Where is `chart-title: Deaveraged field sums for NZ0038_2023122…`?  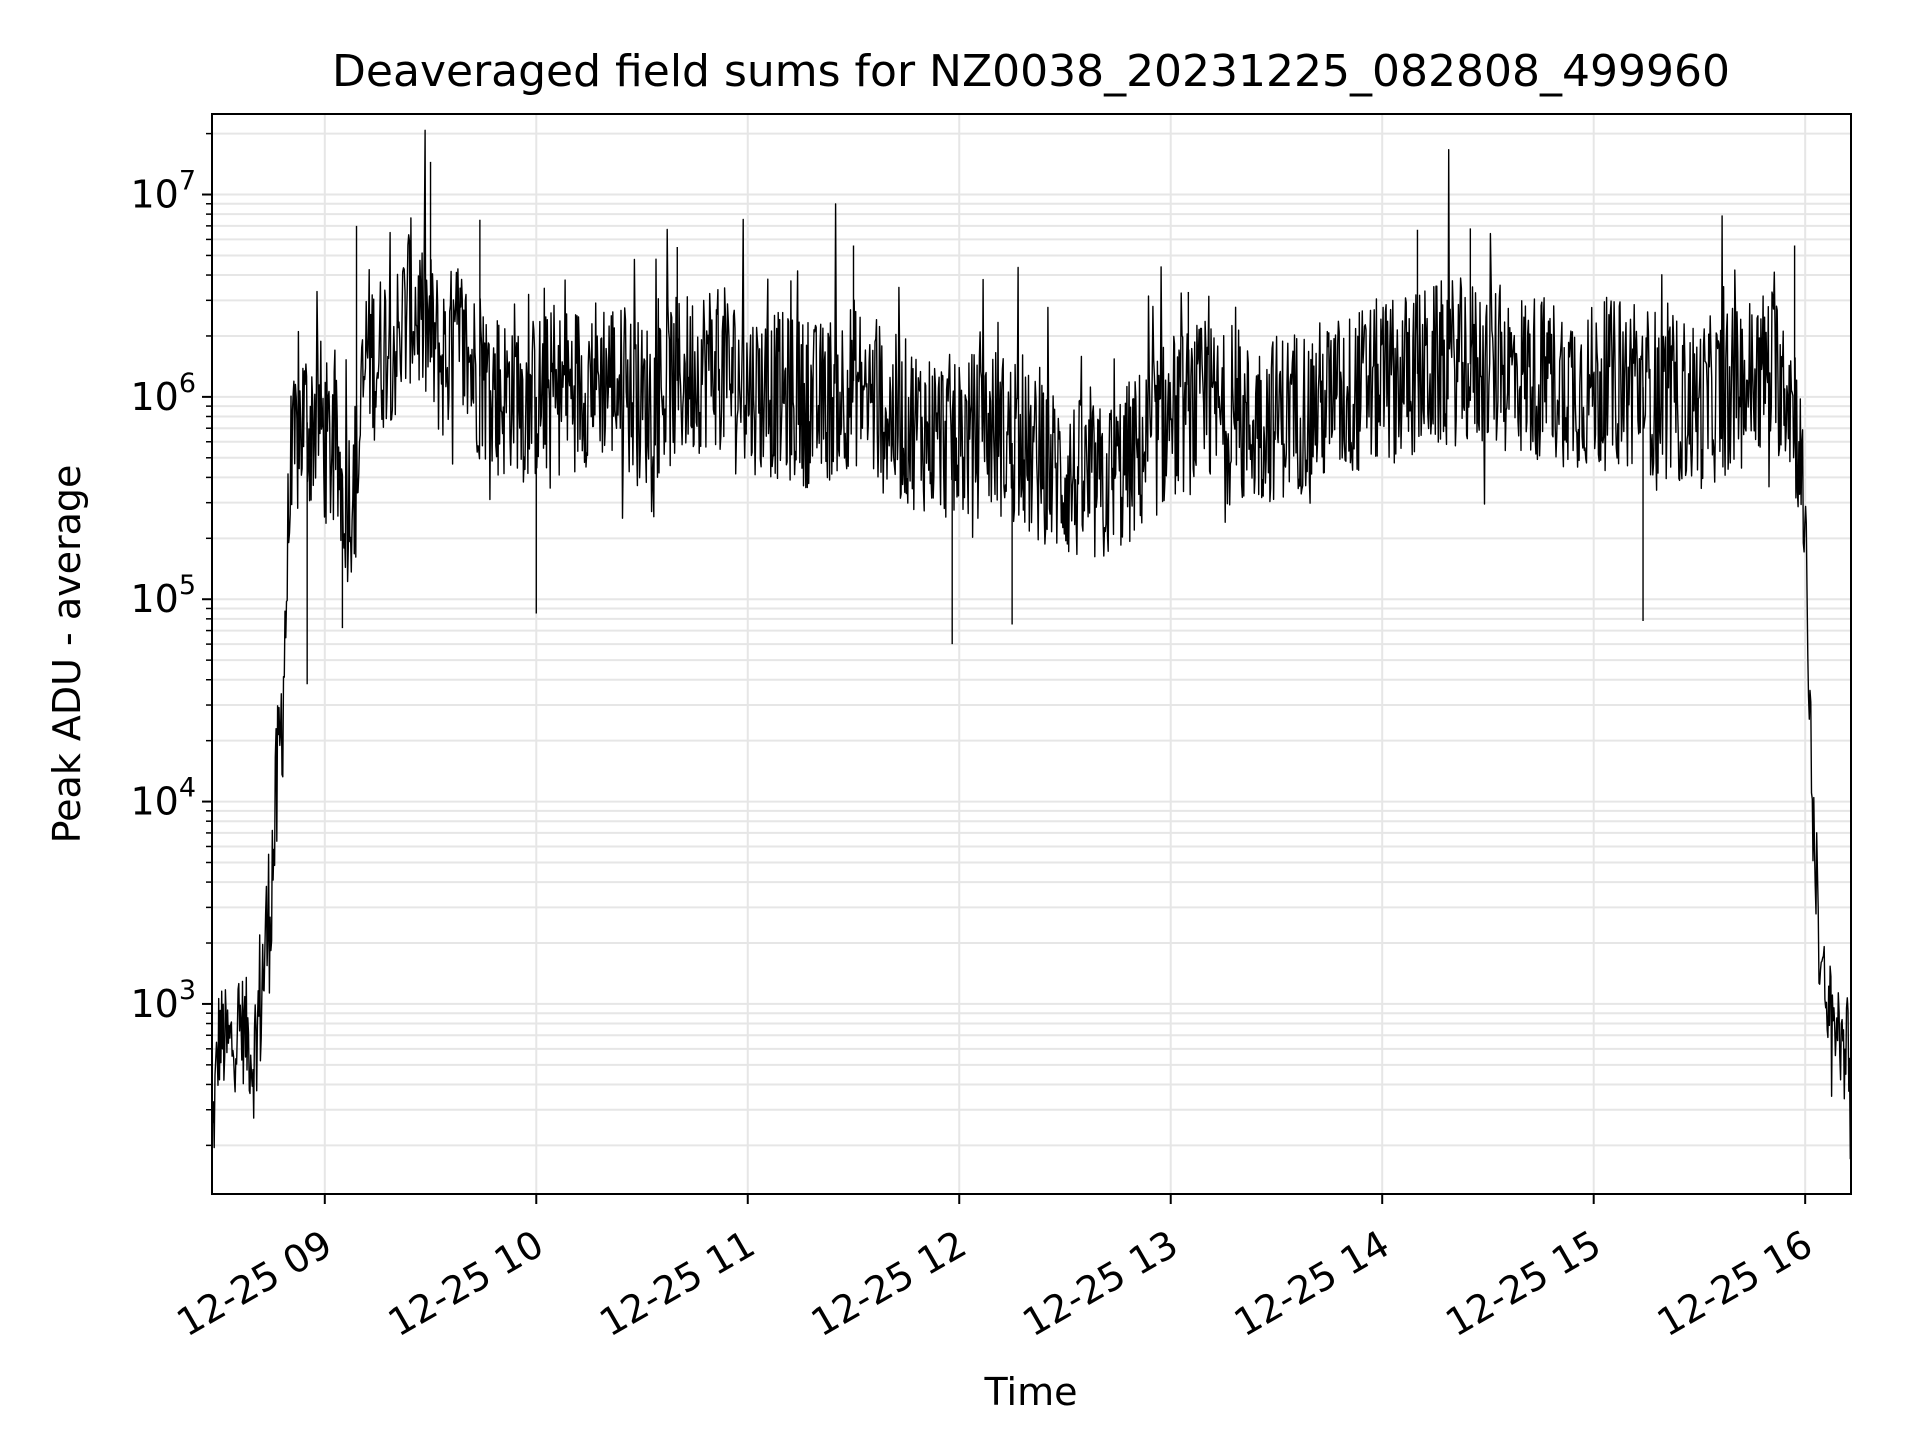
chart-title: Deaveraged field sums for NZ0038_2023122… is located at coordinates (1031, 71).